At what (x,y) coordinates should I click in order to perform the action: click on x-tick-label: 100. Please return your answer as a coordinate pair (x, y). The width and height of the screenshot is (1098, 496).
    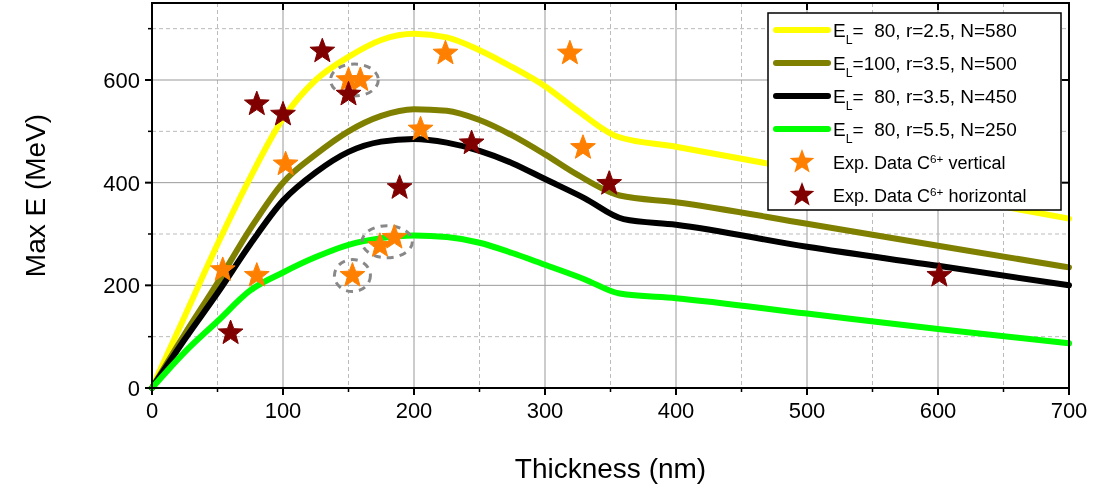
    Looking at the image, I should click on (283, 410).